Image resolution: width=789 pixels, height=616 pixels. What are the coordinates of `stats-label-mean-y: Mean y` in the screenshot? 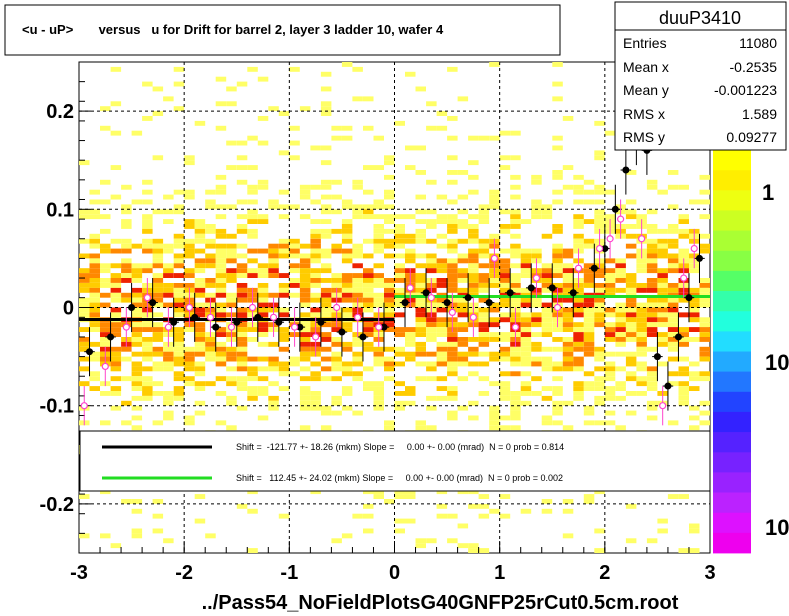 It's located at (646, 90).